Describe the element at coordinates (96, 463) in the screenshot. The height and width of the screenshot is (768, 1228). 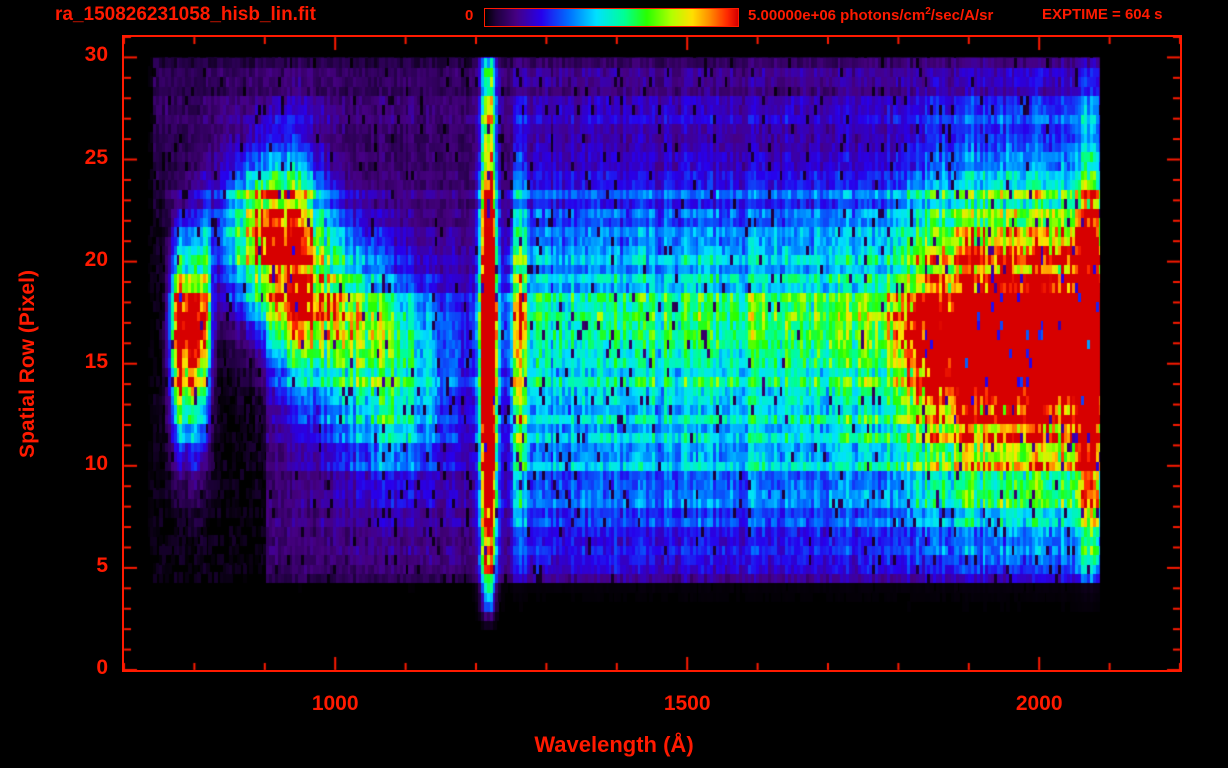
I see `y-tick-label: 10` at that location.